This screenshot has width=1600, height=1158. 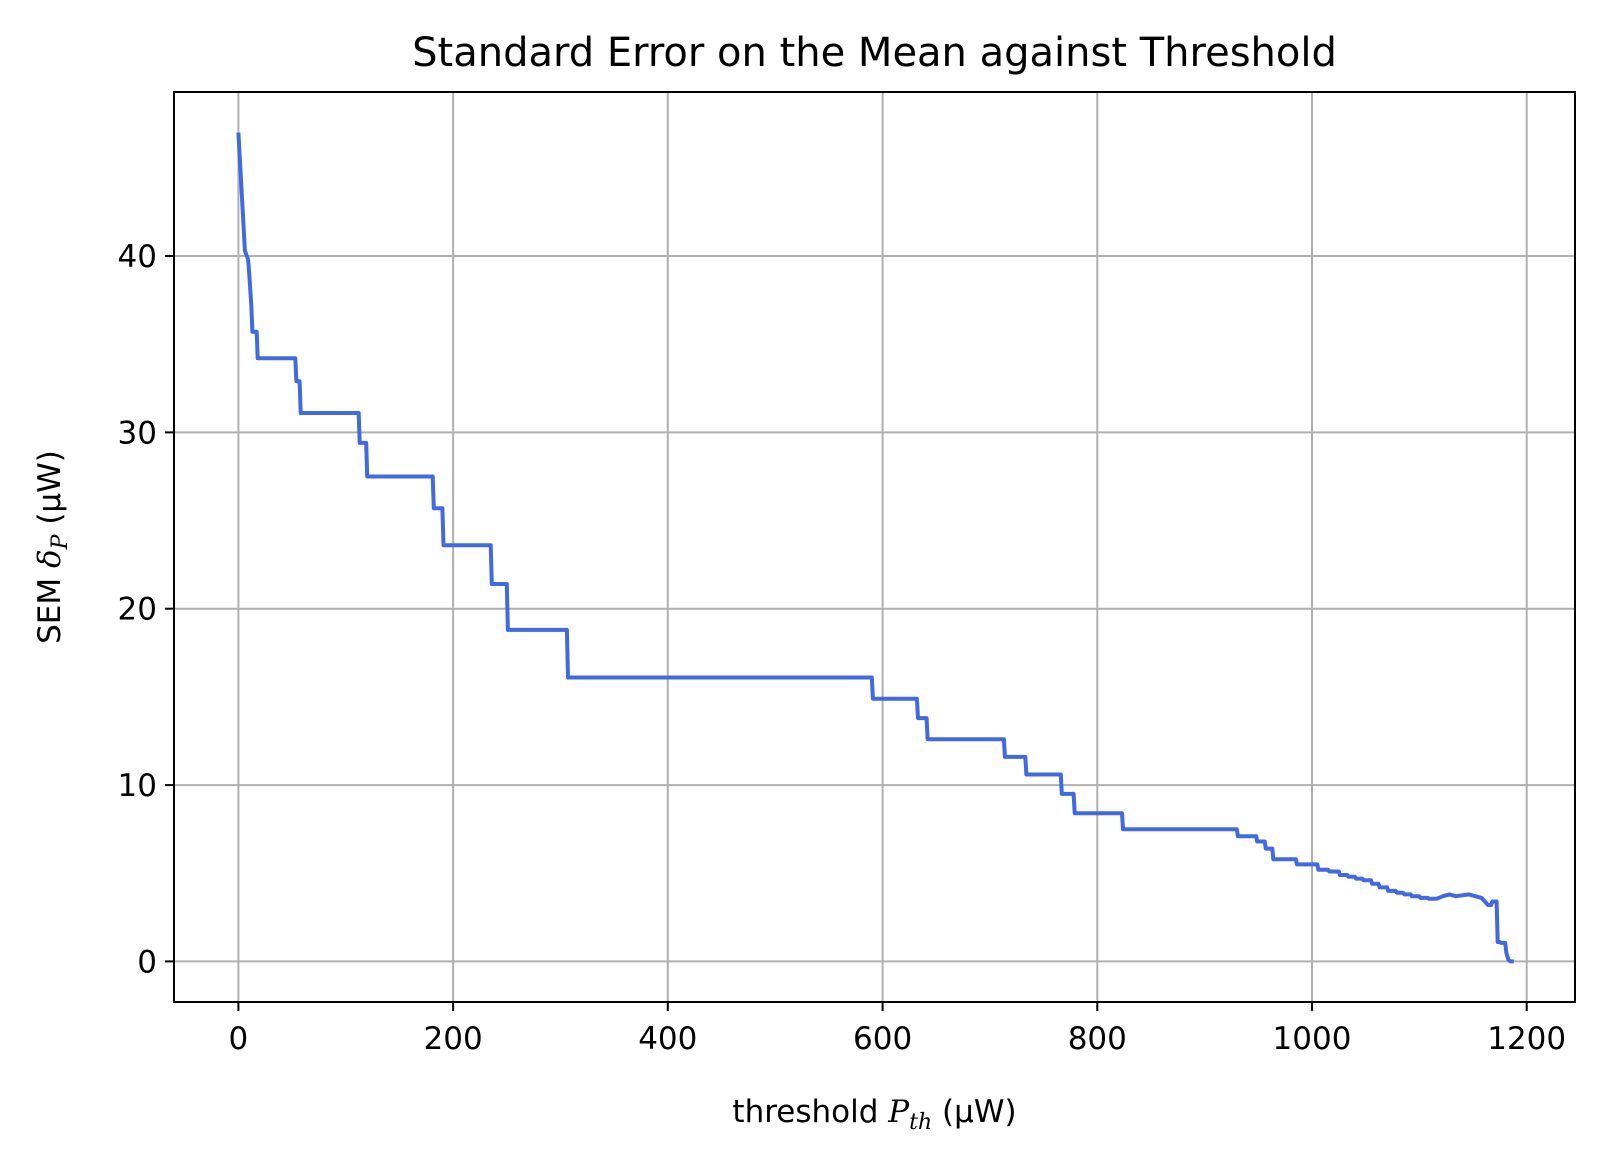 I want to click on y-axis-label-units: (μW), so click(x=50, y=492).